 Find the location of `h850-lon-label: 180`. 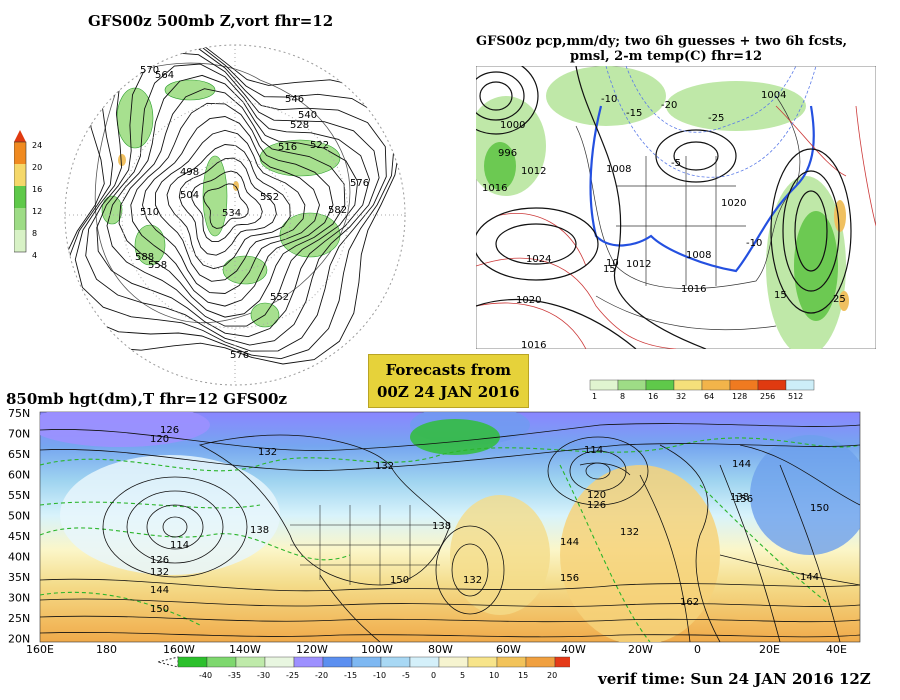

h850-lon-label: 180 is located at coordinates (106, 649).